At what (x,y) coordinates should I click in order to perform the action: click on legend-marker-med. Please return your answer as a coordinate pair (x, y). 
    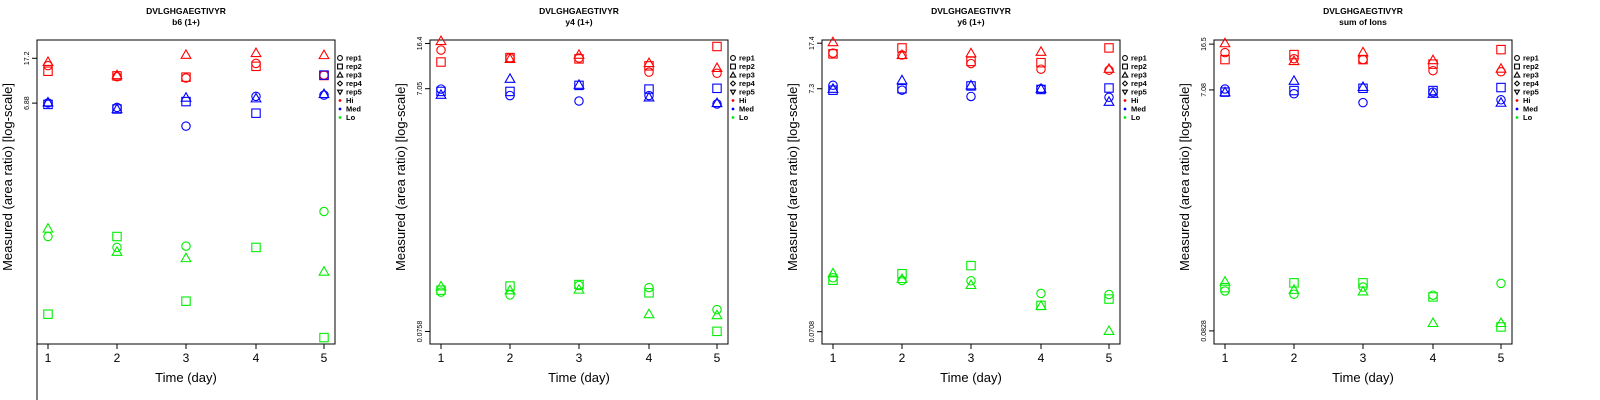
    Looking at the image, I should click on (1125, 109).